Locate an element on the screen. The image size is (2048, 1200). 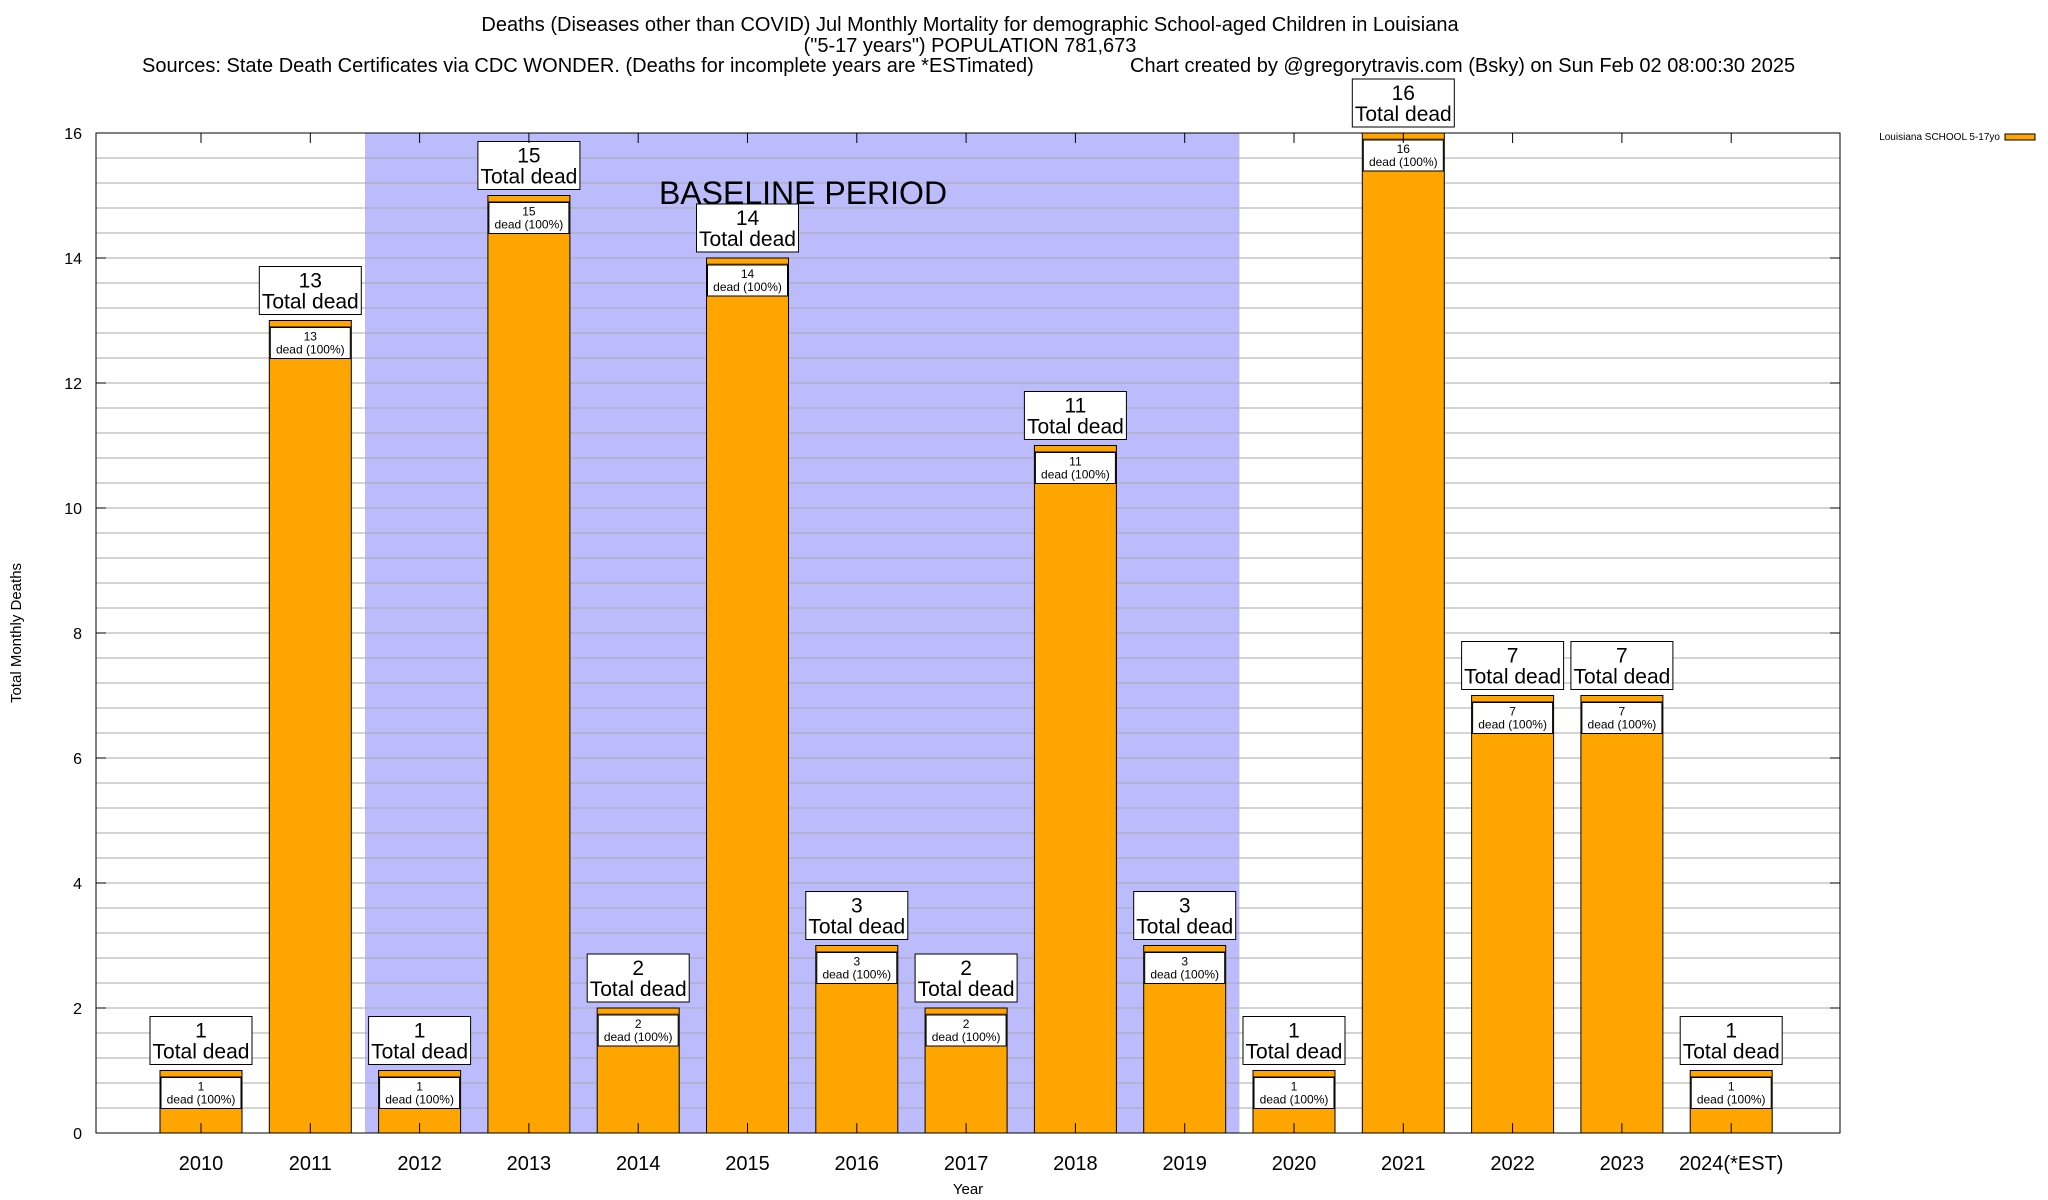
inner-value-label: 13 is located at coordinates (311, 337).